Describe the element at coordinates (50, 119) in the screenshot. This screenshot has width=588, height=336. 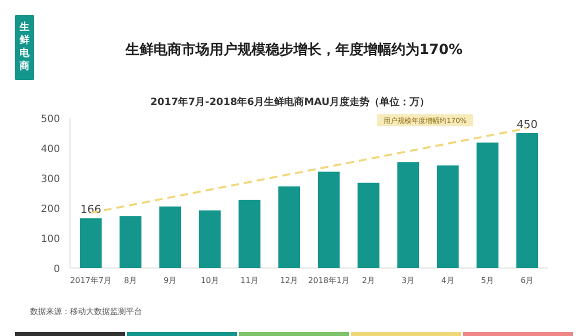
I see `y-tick-label: 500` at that location.